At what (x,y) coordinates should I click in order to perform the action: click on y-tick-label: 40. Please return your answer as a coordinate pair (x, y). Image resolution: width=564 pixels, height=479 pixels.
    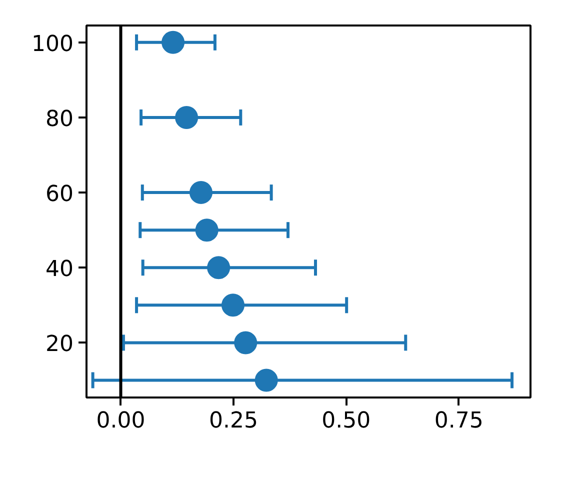
    Looking at the image, I should click on (60, 269).